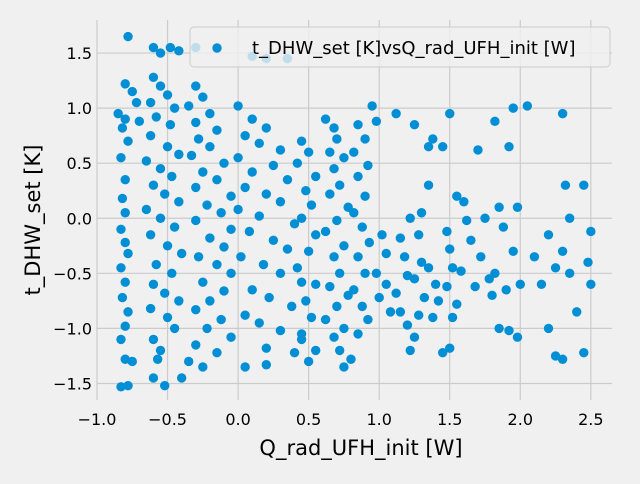 This screenshot has height=484, width=640. What do you see at coordinates (360, 448) in the screenshot?
I see `x-axis-label: Q_rad_UFH_init [W]` at bounding box center [360, 448].